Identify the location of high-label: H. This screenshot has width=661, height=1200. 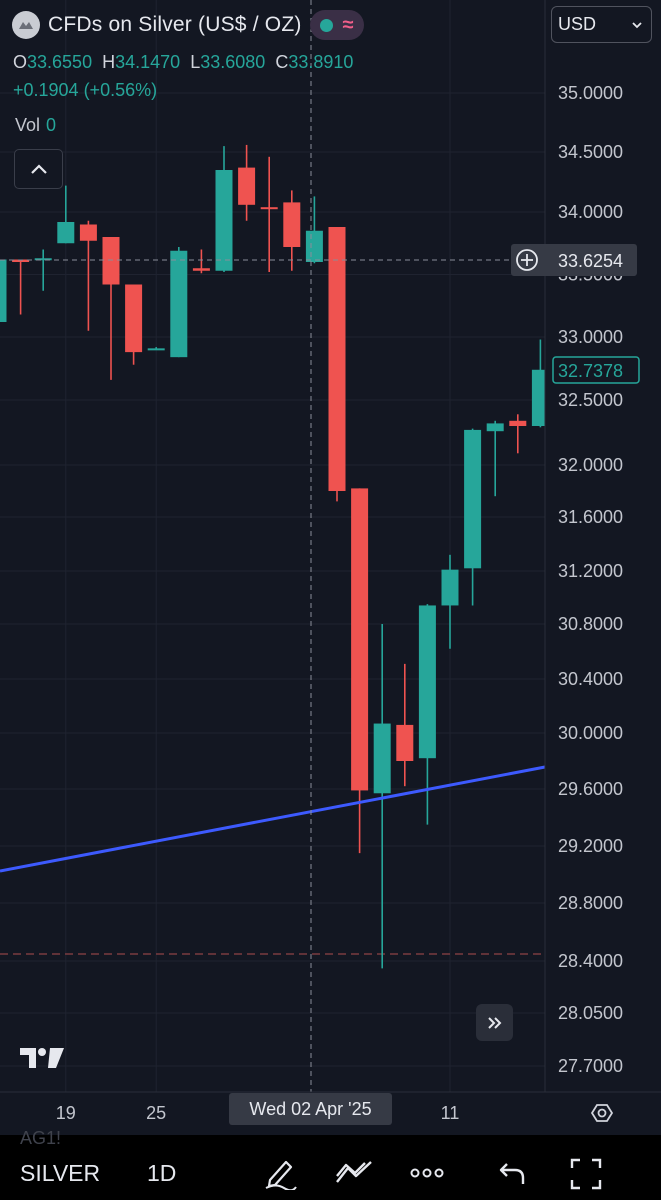
(109, 62).